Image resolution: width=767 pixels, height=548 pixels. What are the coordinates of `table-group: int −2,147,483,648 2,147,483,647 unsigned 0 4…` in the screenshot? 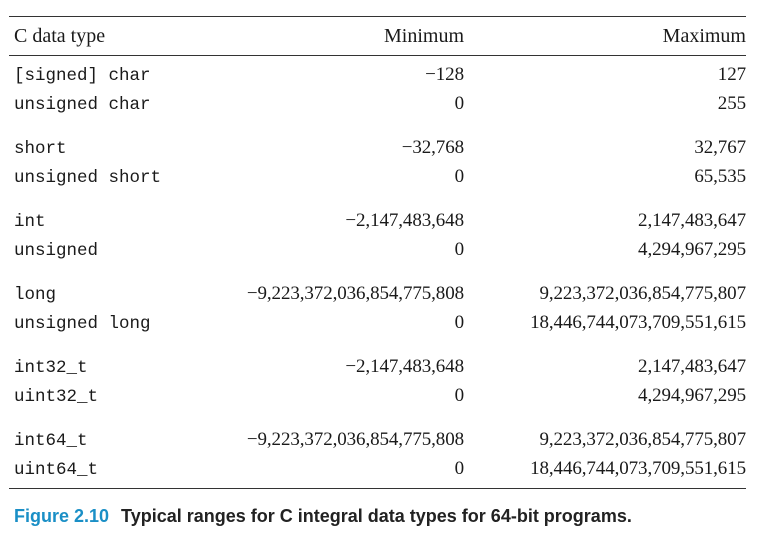 It's located at (377, 235).